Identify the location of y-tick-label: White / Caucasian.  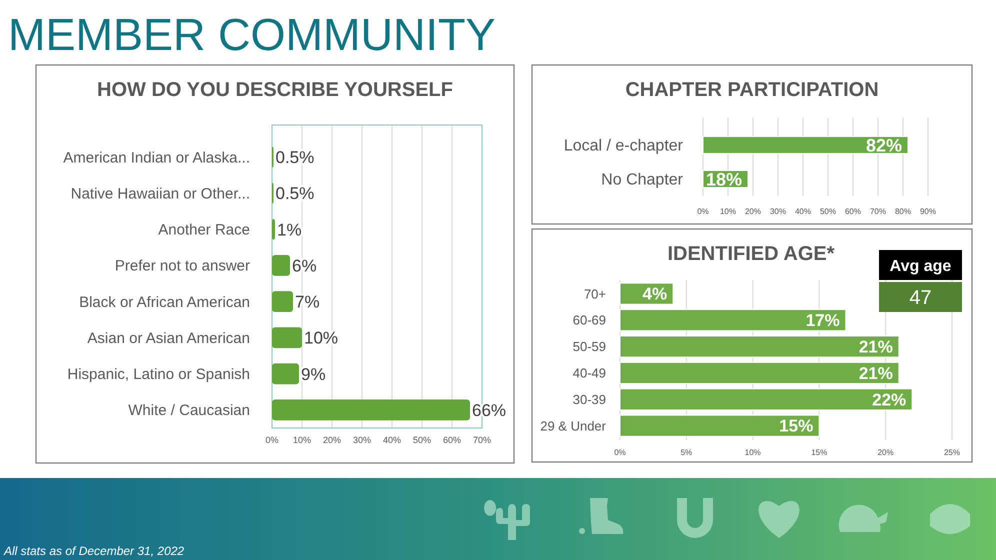
(189, 411).